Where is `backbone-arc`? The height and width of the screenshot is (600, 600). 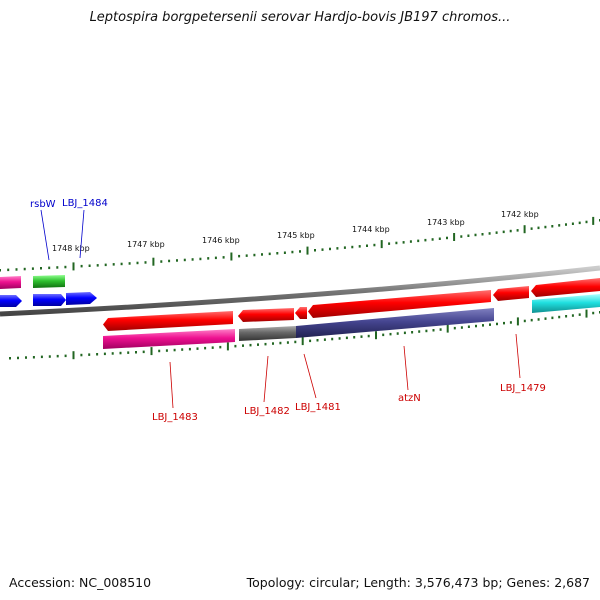
backbone-arc is located at coordinates (300, 291).